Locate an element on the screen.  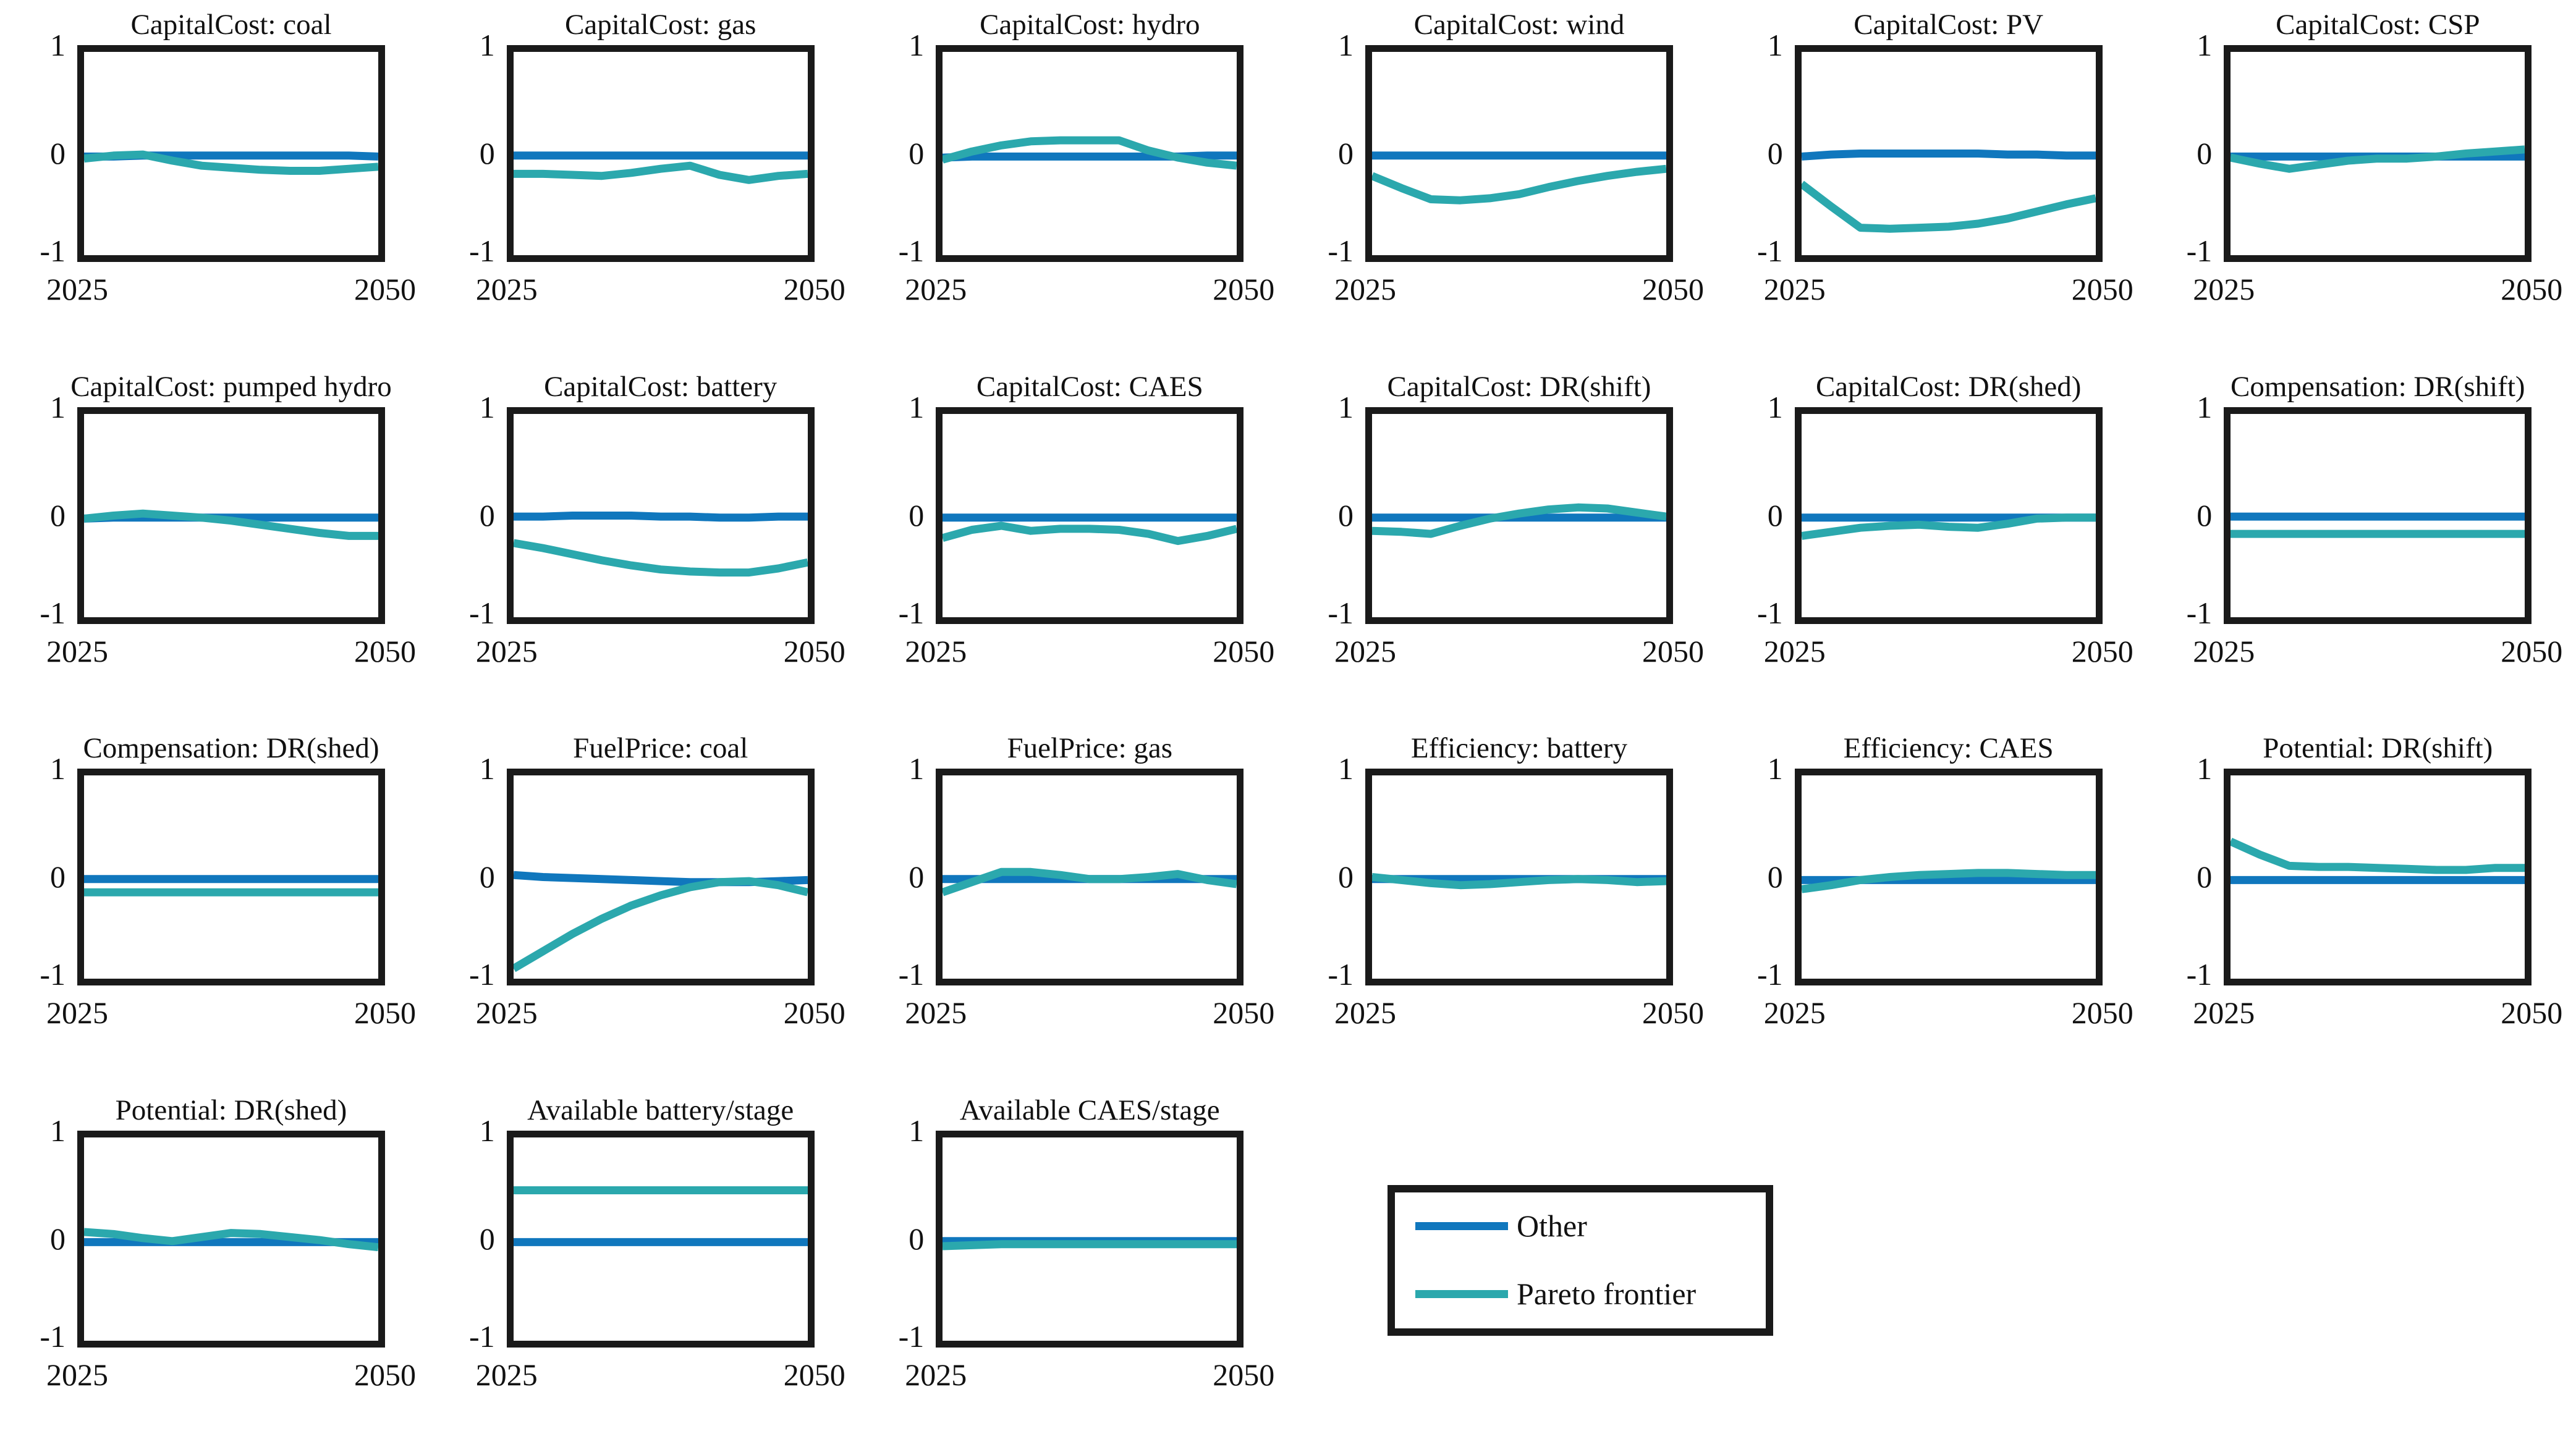
subplot-title: Compensation: DR(shed) is located at coordinates (231, 748).